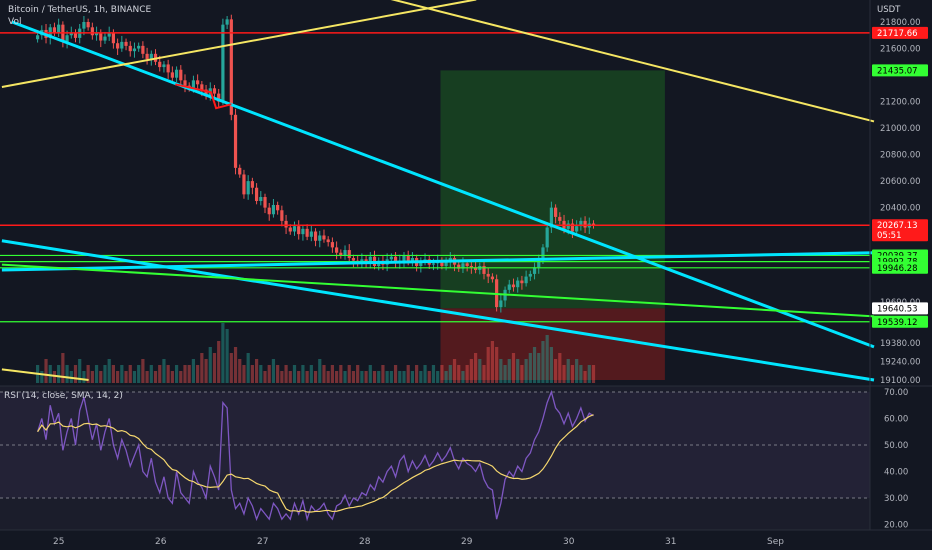 Image resolution: width=932 pixels, height=550 pixels. I want to click on rsi-tick-label: 60.00, so click(896, 420).